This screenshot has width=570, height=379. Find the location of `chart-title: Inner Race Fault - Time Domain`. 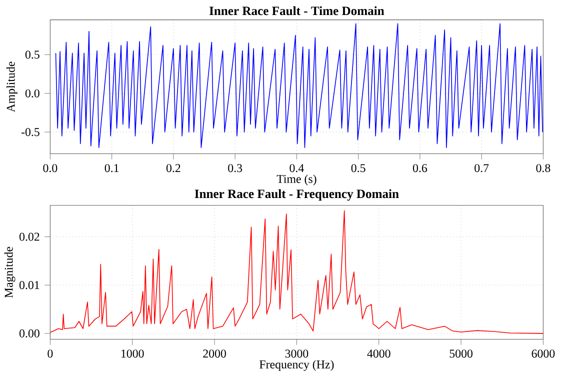

chart-title: Inner Race Fault - Time Domain is located at coordinates (296, 11).